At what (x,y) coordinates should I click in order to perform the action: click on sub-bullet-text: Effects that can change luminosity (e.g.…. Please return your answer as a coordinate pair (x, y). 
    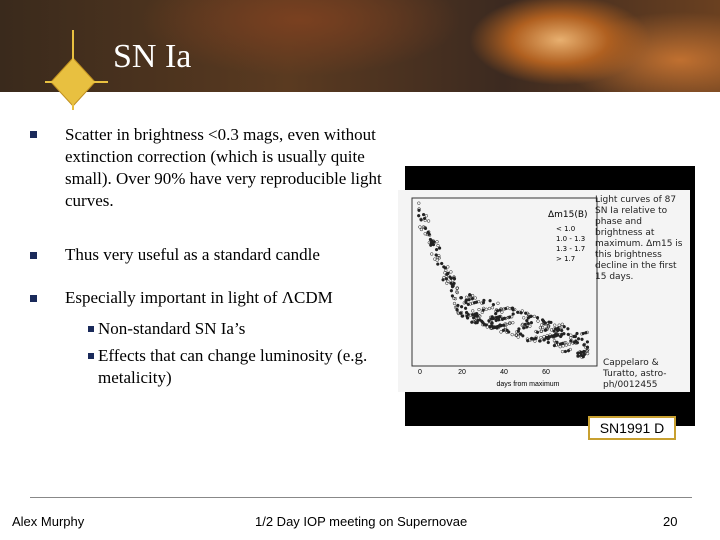
    Looking at the image, I should click on (233, 366).